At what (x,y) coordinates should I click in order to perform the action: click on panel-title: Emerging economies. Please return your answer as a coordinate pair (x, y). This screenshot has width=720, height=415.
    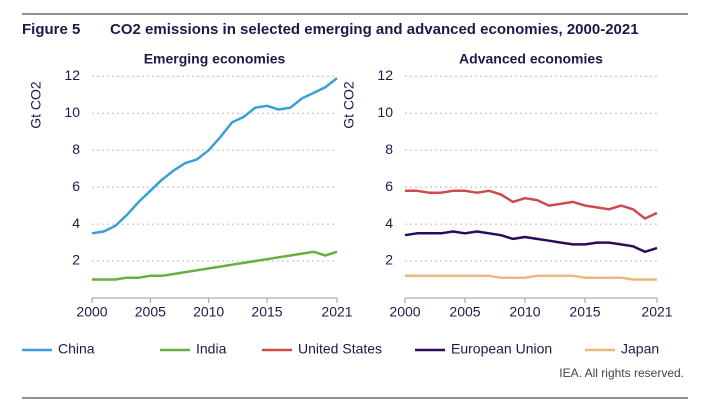
    Looking at the image, I should click on (215, 59).